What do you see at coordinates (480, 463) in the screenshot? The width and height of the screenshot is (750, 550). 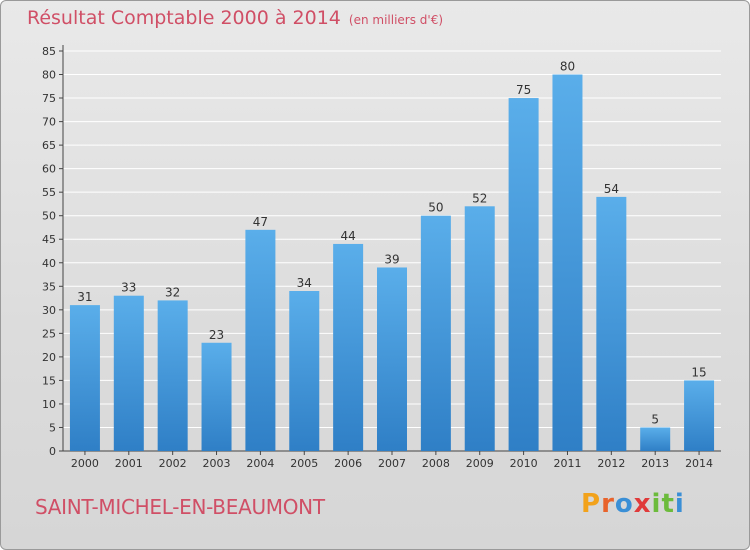 I see `x-tick-label: 2009` at bounding box center [480, 463].